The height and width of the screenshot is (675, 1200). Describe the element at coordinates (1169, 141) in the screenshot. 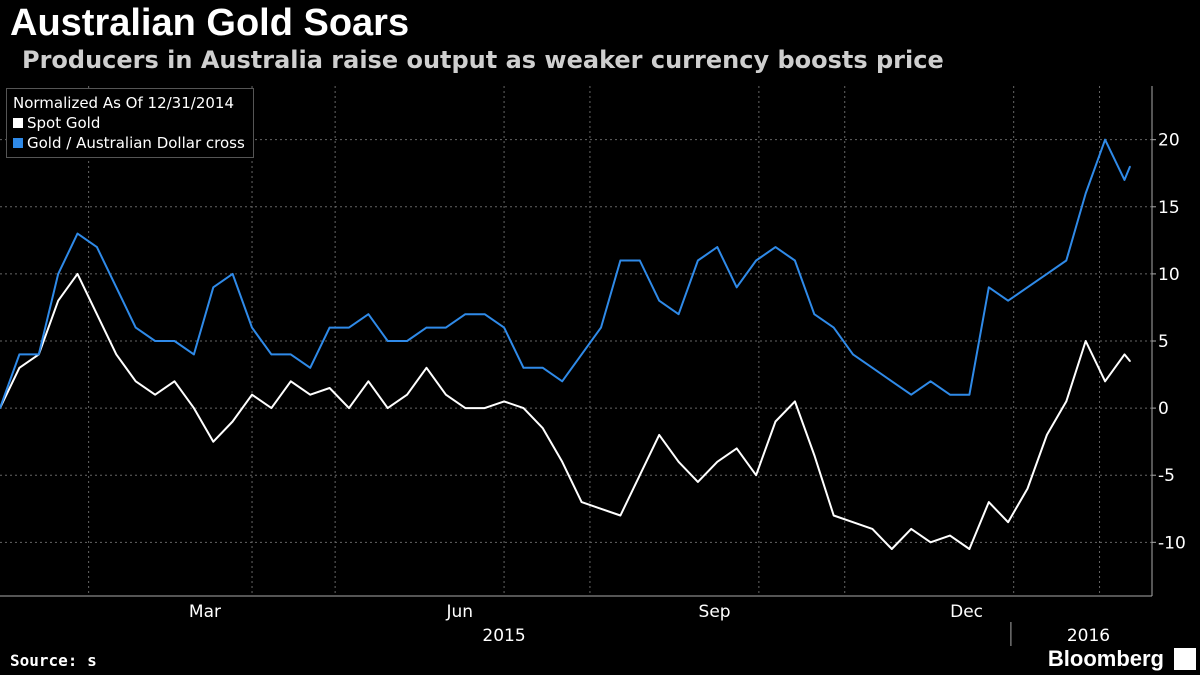

I see `y-tick-label: 20` at that location.